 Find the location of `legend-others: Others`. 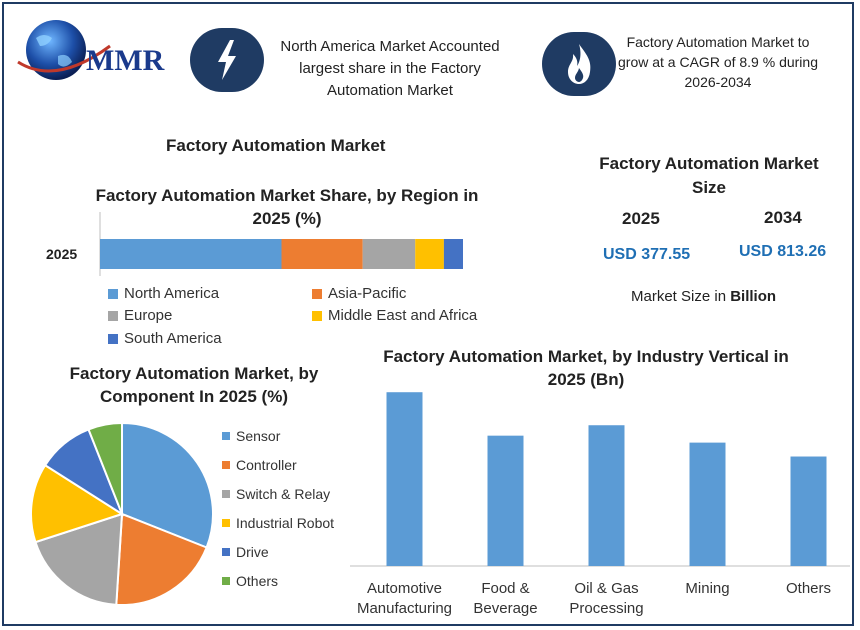

legend-others: Others is located at coordinates (250, 581).